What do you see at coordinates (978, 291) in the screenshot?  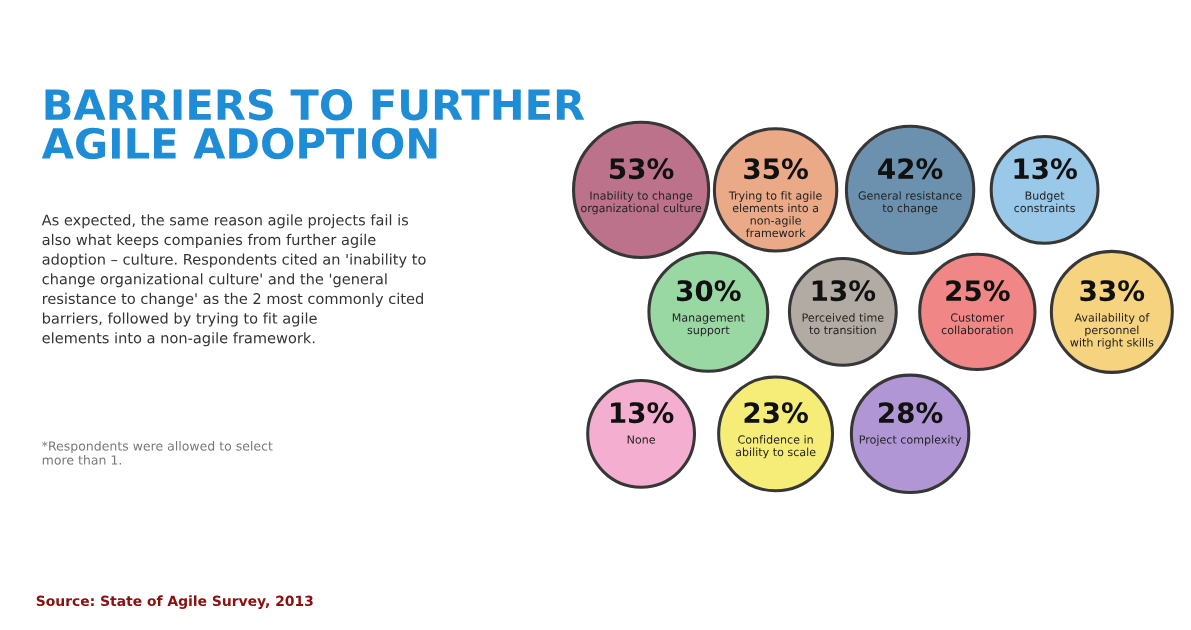 I see `data-label: 25%` at bounding box center [978, 291].